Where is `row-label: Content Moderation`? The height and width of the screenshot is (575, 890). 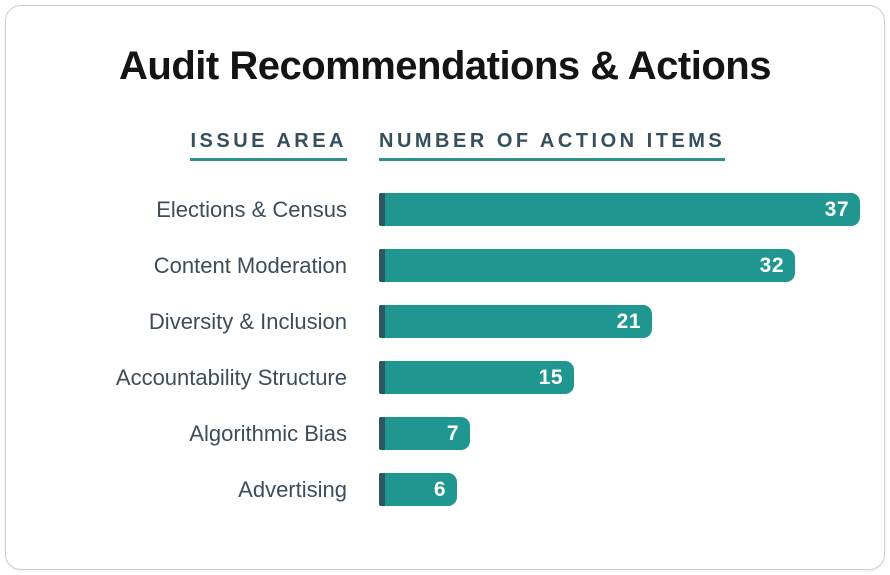
row-label: Content Moderation is located at coordinates (250, 265).